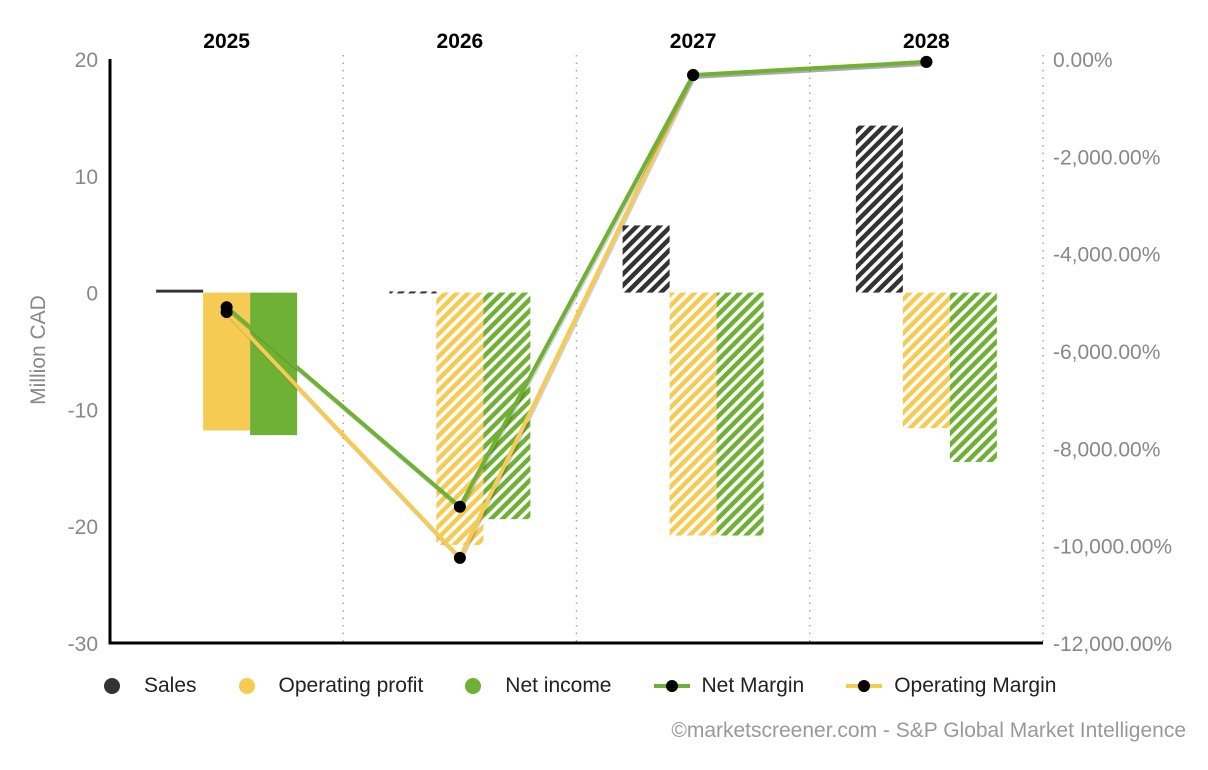 The width and height of the screenshot is (1208, 770). I want to click on bar-sales-2027, so click(646, 259).